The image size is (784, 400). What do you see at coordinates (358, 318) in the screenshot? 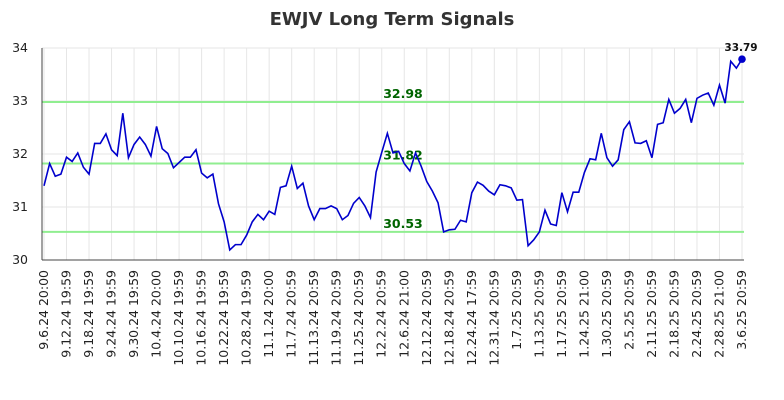
I see `x-tick-label: 11.25.24 20:59` at bounding box center [358, 318].